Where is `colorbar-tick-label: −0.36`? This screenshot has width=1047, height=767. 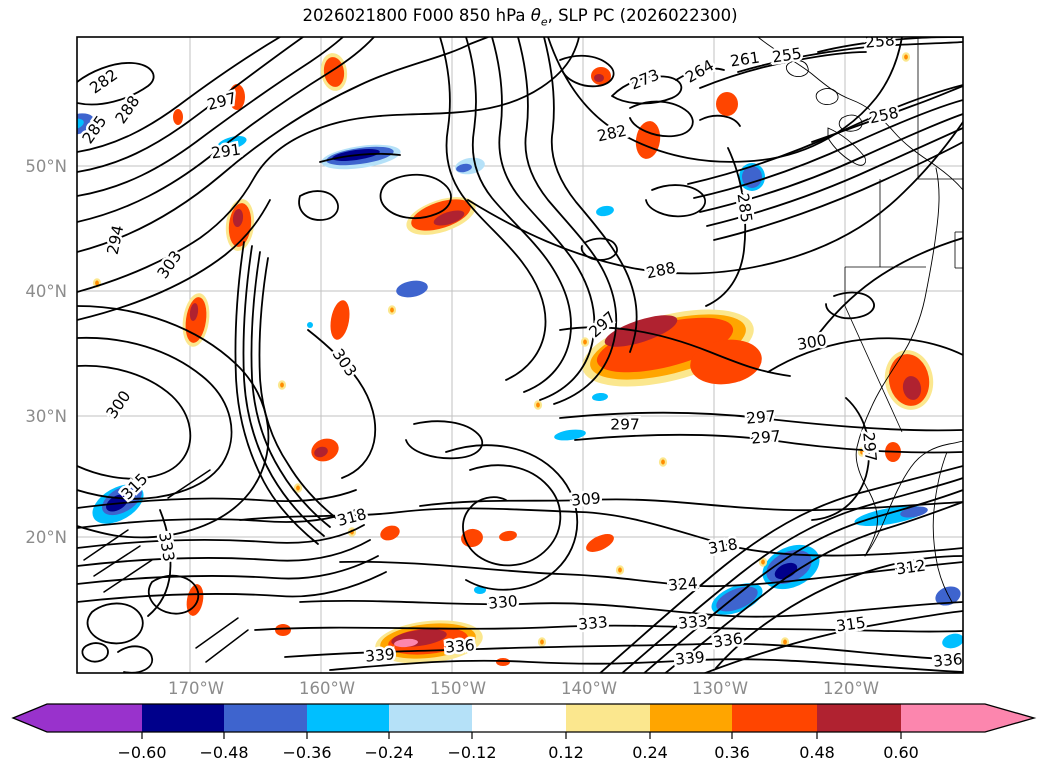
colorbar-tick-label: −0.36 is located at coordinates (306, 752).